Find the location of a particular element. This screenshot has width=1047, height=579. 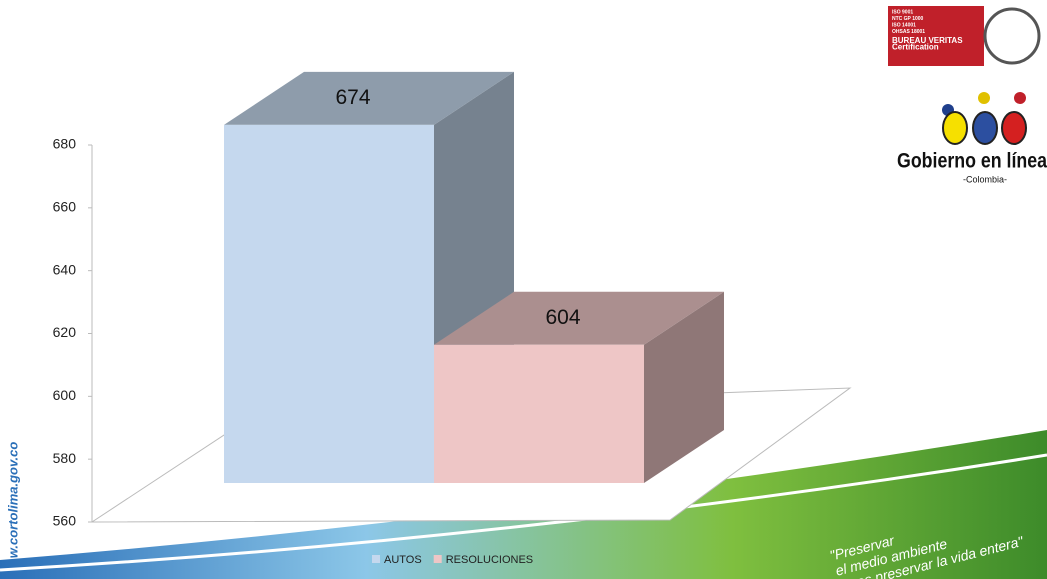

cert-line: OHSAS 18001 is located at coordinates (908, 32).